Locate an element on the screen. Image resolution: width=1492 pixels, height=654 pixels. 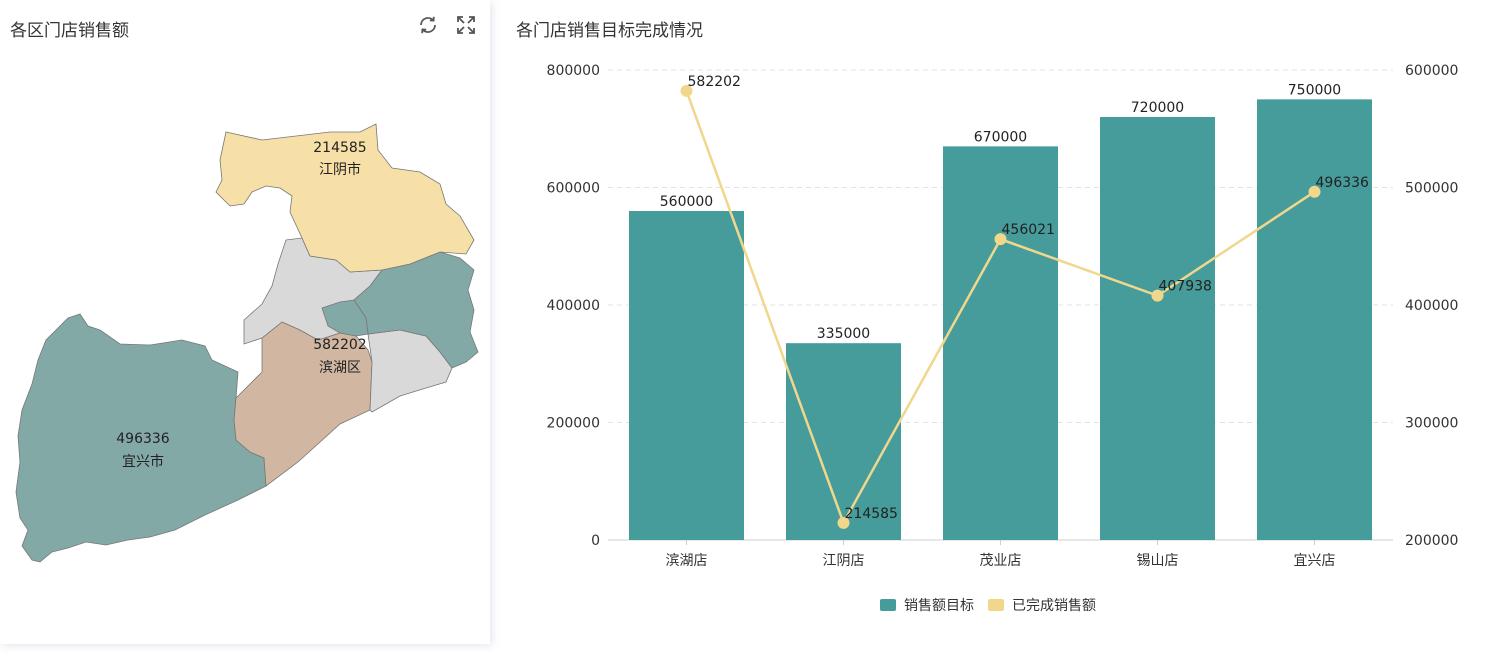
y-right-tick-label: 400000 is located at coordinates (1431, 306).